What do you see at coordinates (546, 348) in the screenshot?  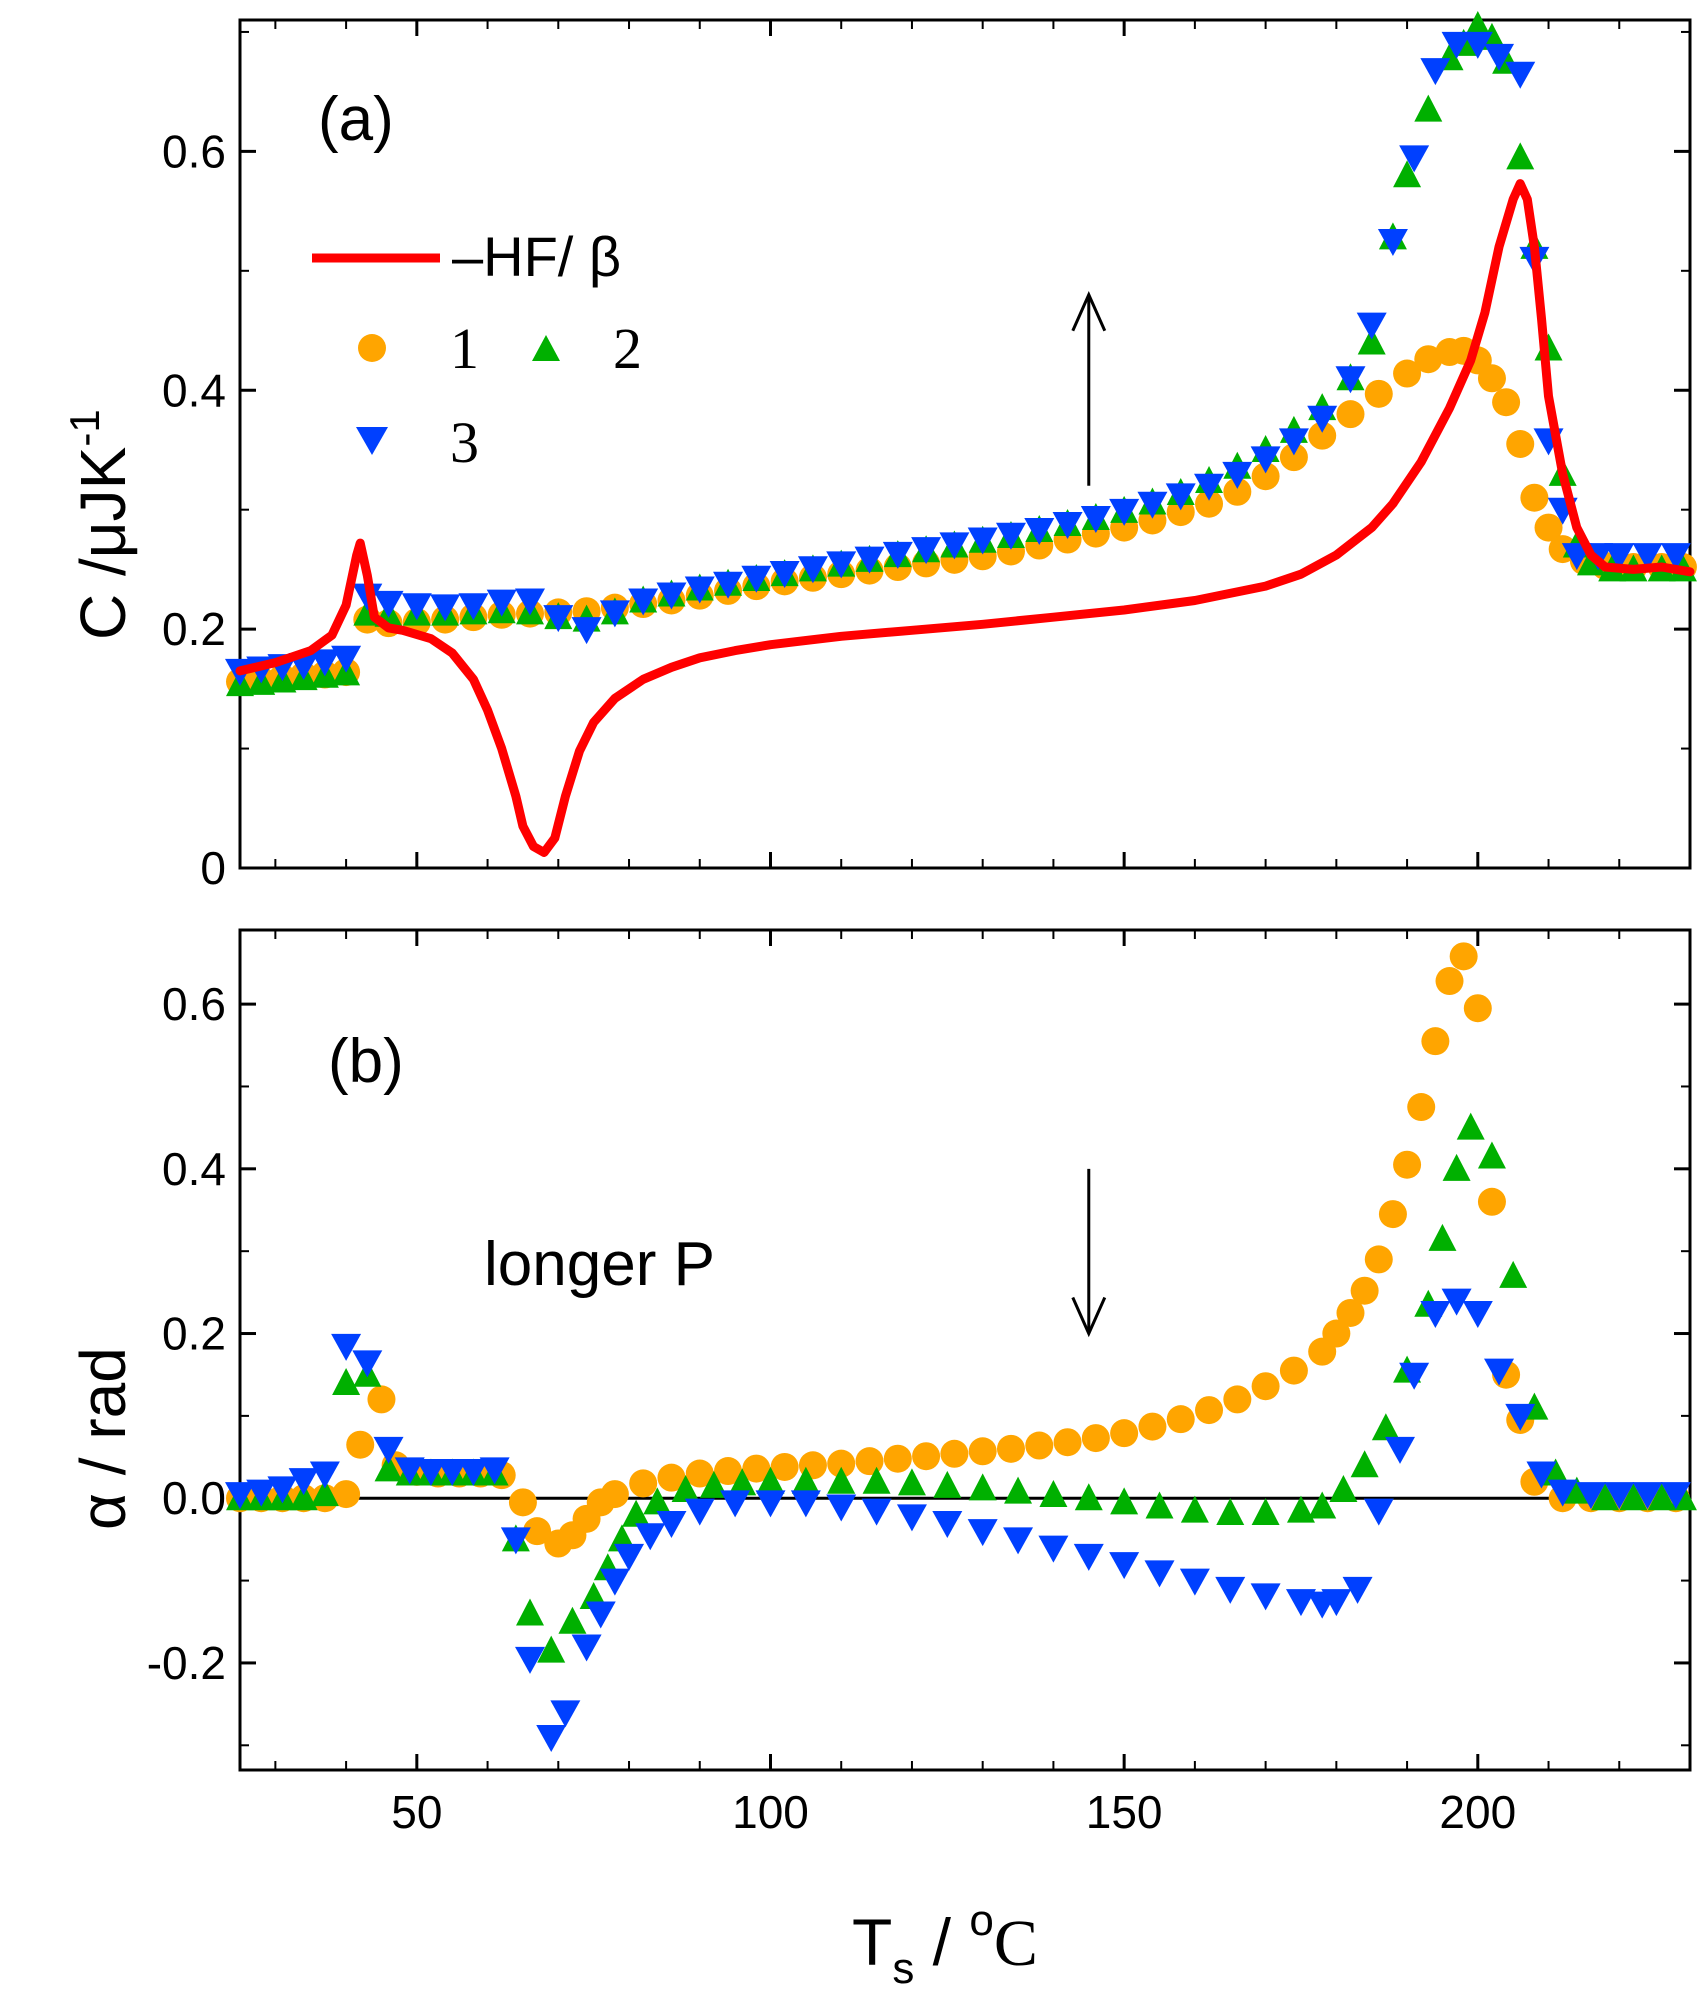 I see `legend-triangle-up-marker` at bounding box center [546, 348].